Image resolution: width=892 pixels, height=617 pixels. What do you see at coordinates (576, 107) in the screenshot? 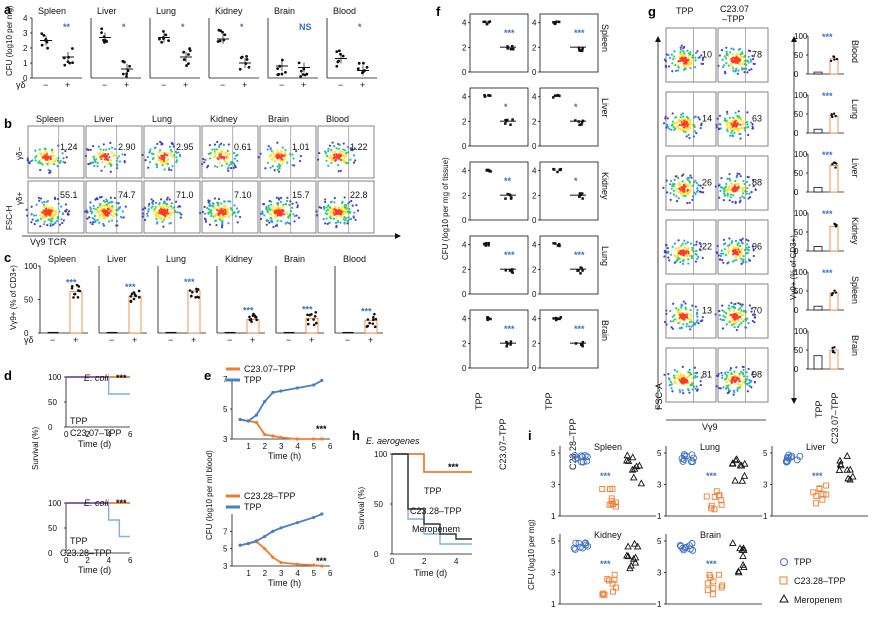
I see `panel-f-stat: *` at bounding box center [576, 107].